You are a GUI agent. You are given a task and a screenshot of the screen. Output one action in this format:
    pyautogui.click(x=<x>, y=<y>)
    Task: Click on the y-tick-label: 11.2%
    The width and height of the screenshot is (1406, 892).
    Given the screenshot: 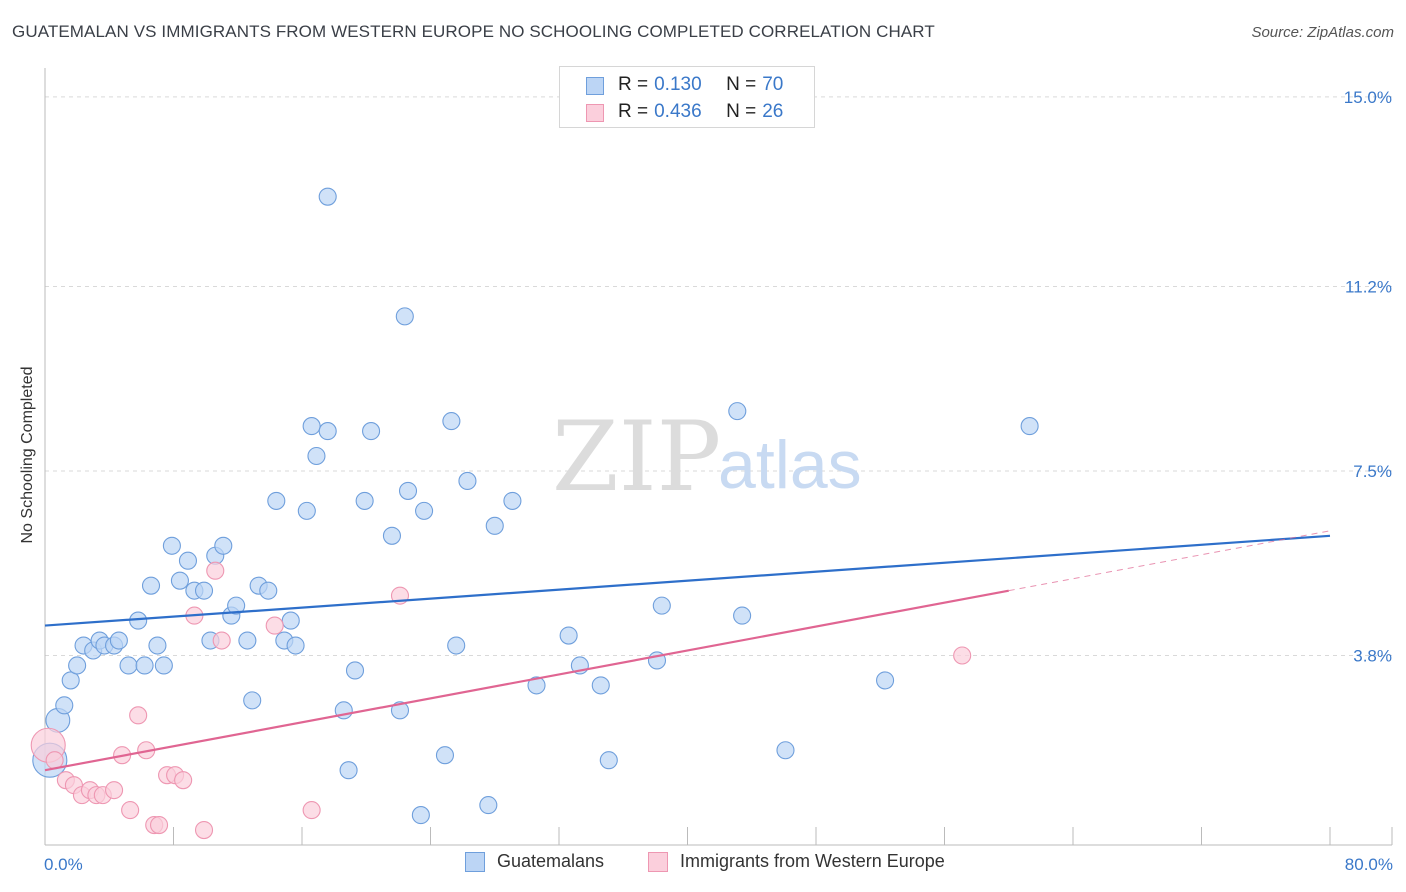 What is the action you would take?
    pyautogui.click(x=1368, y=286)
    